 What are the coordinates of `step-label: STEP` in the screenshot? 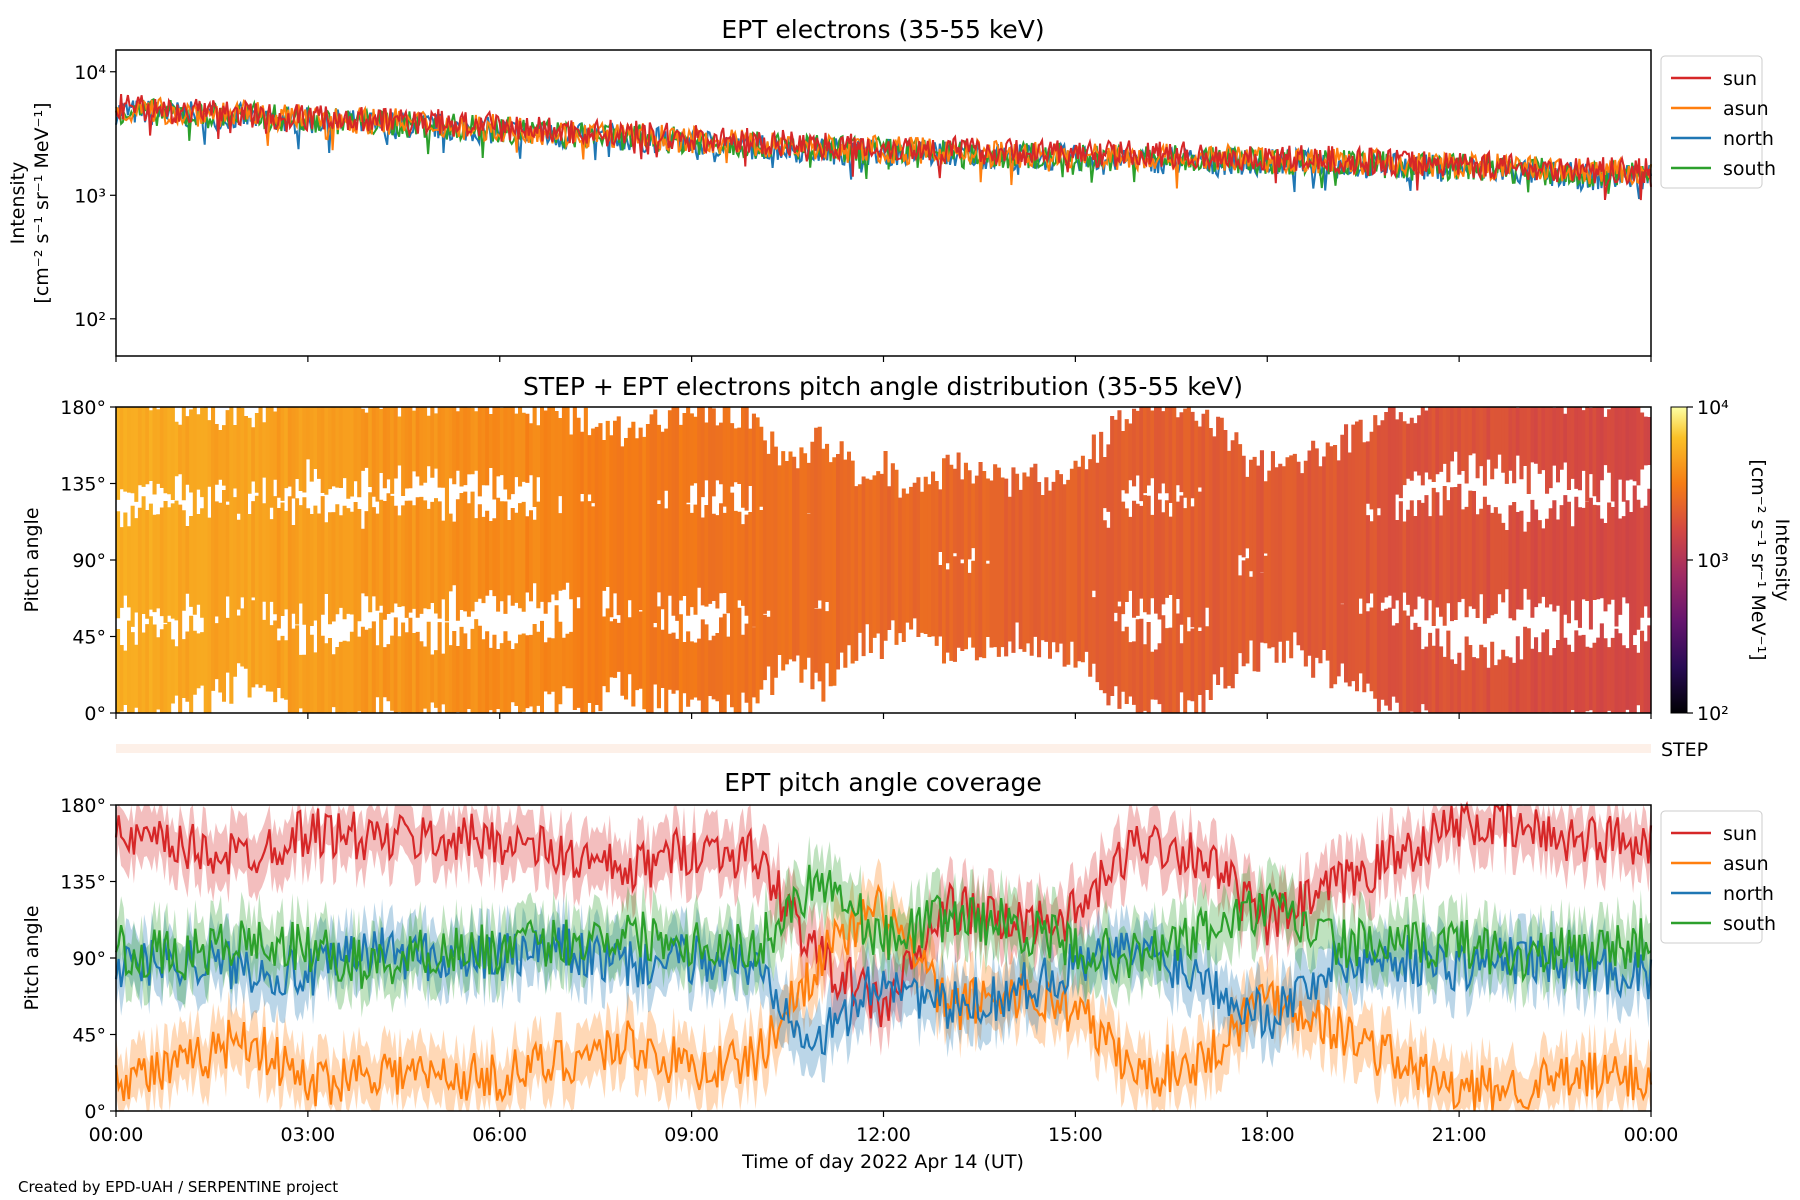 It's located at (1684, 750).